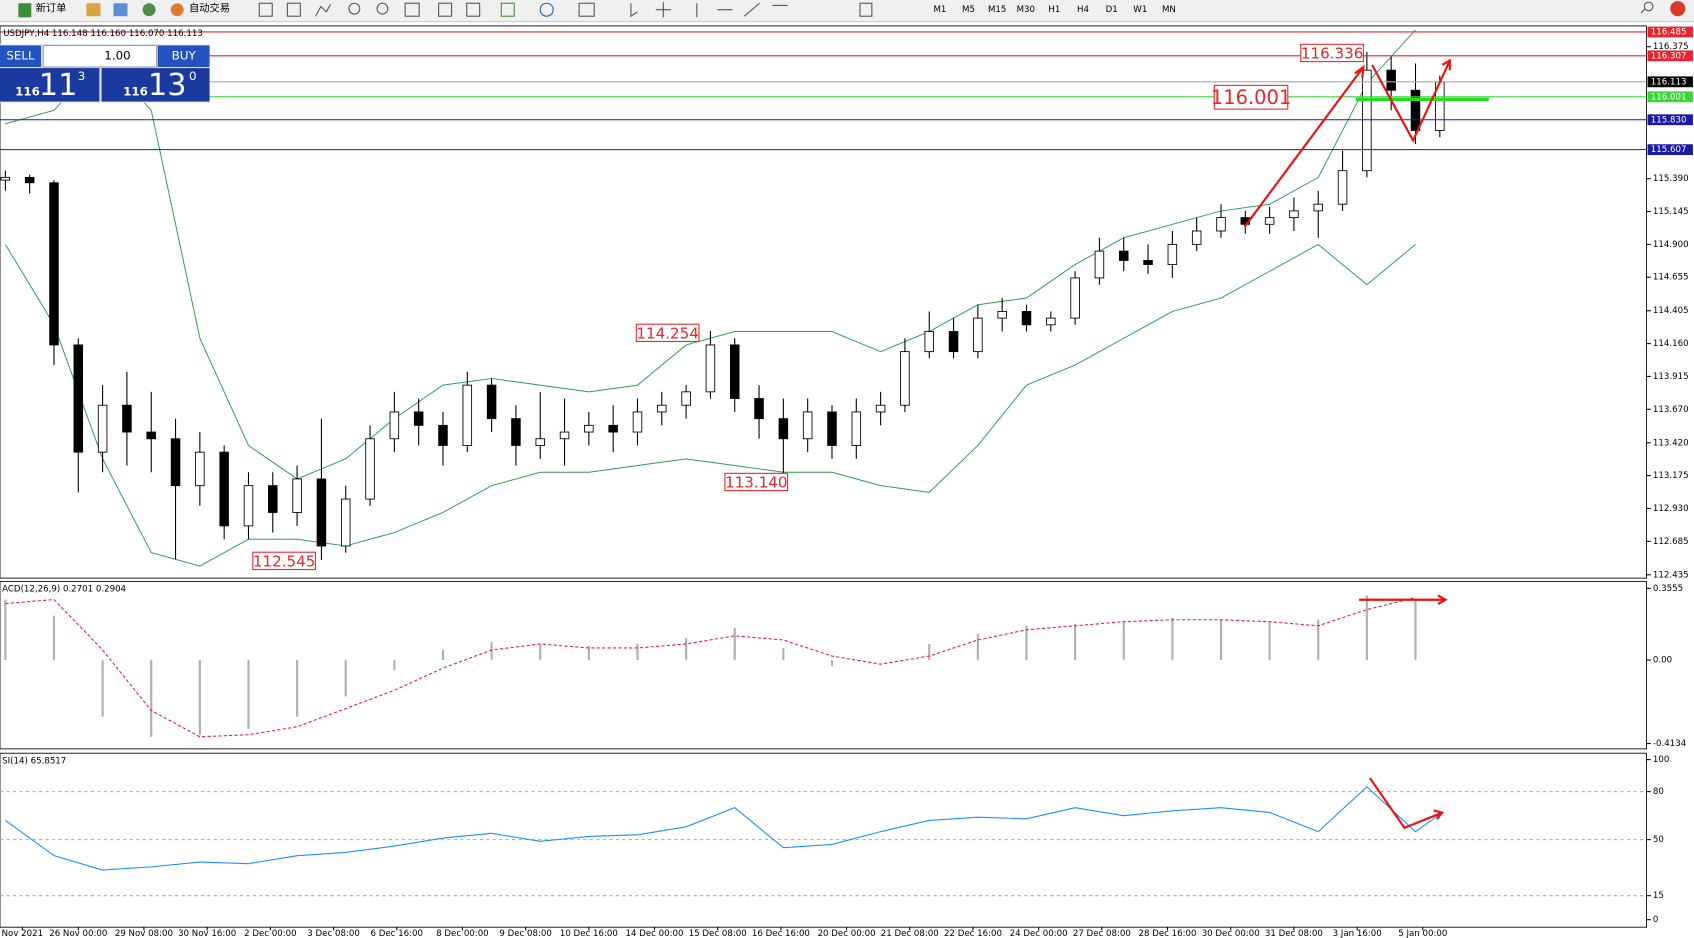  I want to click on auto-trading-button: 自动交易, so click(209, 8).